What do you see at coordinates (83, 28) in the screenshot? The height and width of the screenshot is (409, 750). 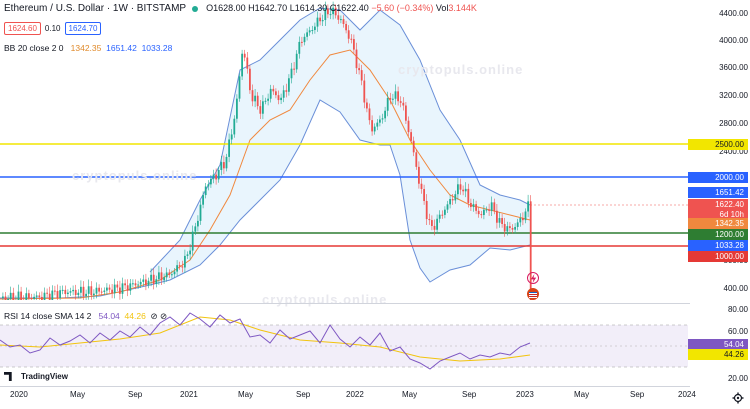 I see `buy-button: 1624.70` at bounding box center [83, 28].